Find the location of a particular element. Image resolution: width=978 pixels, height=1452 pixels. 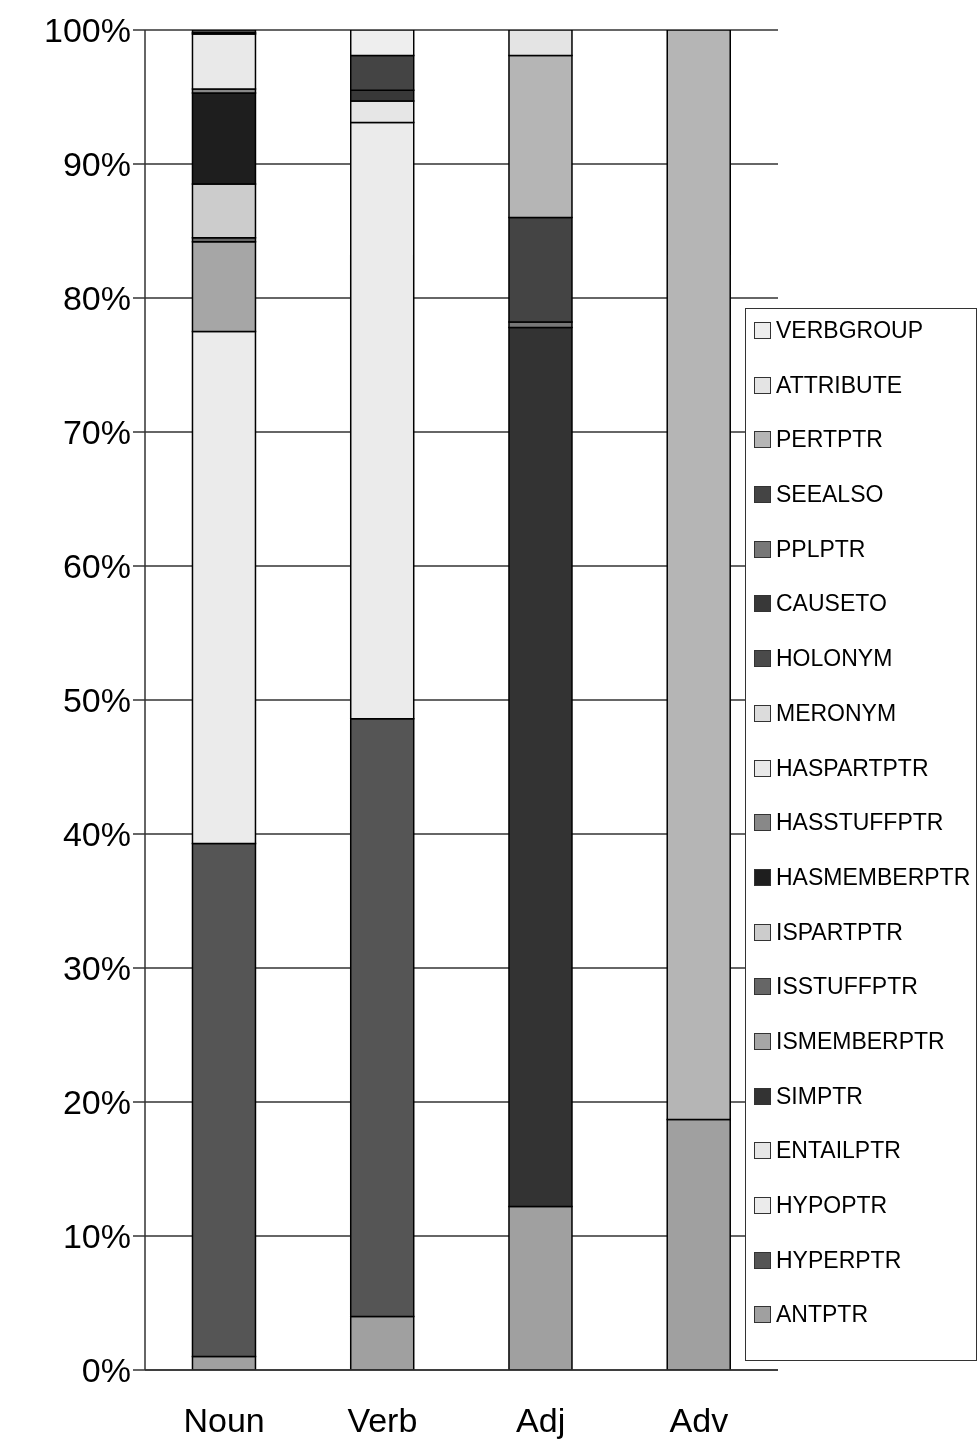

legend-label: SEEALSO is located at coordinates (830, 494).